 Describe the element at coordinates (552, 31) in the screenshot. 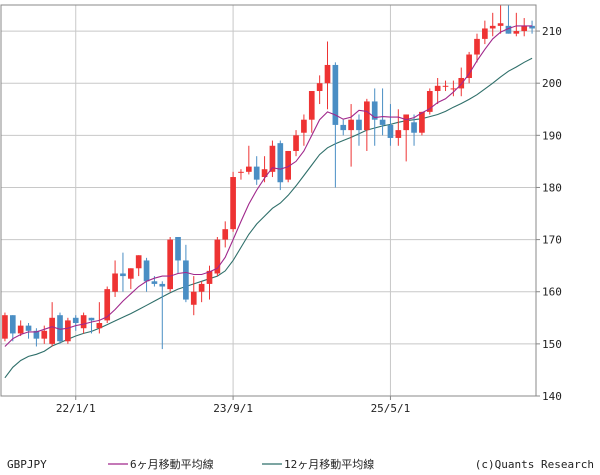

I see `y-tick-label: 210` at that location.